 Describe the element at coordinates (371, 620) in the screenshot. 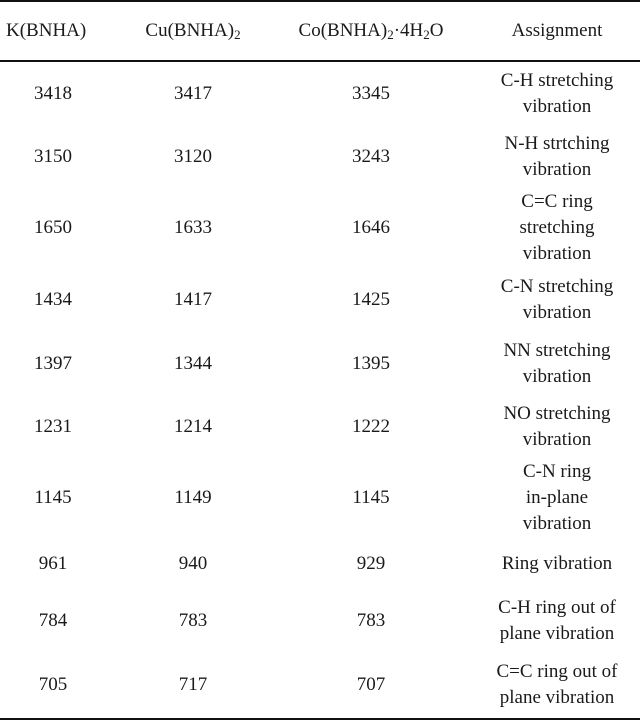

I see `cell-co-bnha: 783` at that location.